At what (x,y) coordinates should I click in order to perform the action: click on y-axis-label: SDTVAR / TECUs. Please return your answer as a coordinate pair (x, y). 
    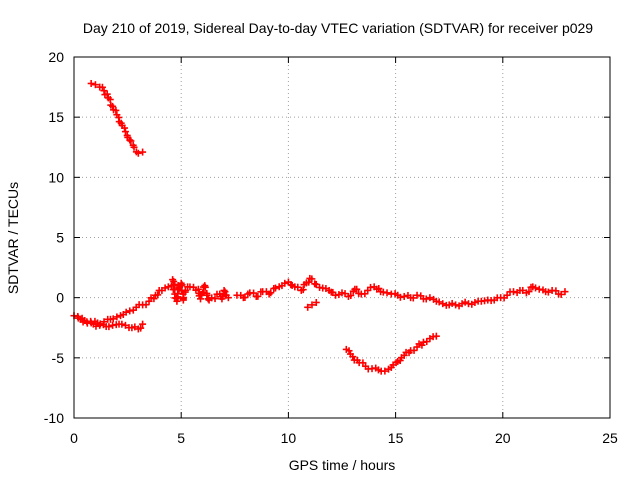
    Looking at the image, I should click on (13, 238).